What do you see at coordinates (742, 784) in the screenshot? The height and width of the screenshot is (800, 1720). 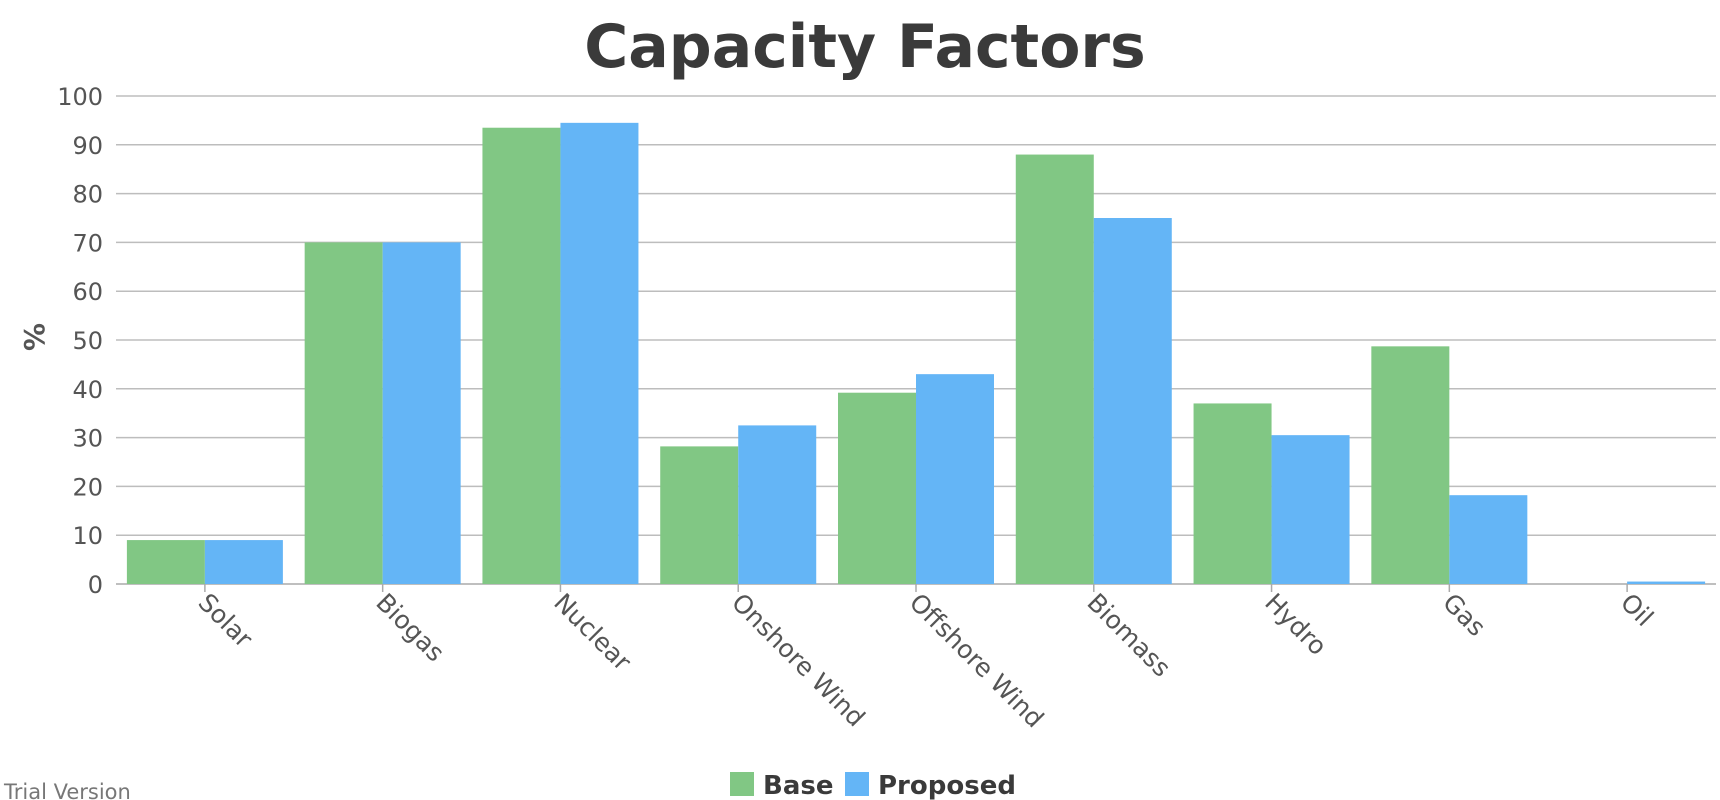 I see `legend-swatch-base` at bounding box center [742, 784].